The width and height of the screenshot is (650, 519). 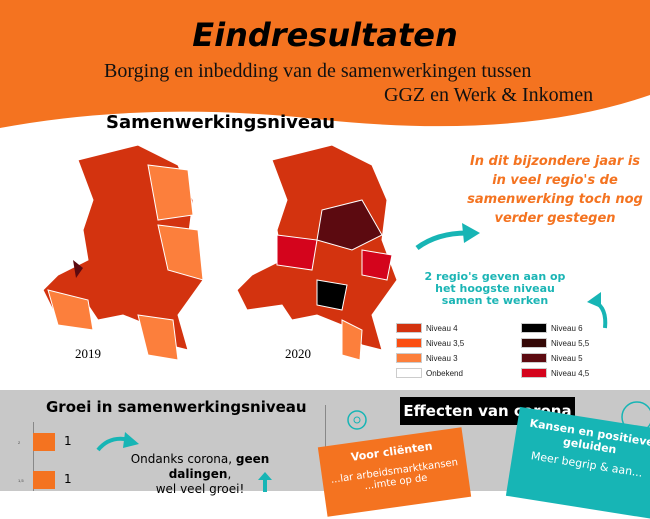 What do you see at coordinates (221, 122) in the screenshot?
I see `maps-heading: Samenwerkingsniveau` at bounding box center [221, 122].